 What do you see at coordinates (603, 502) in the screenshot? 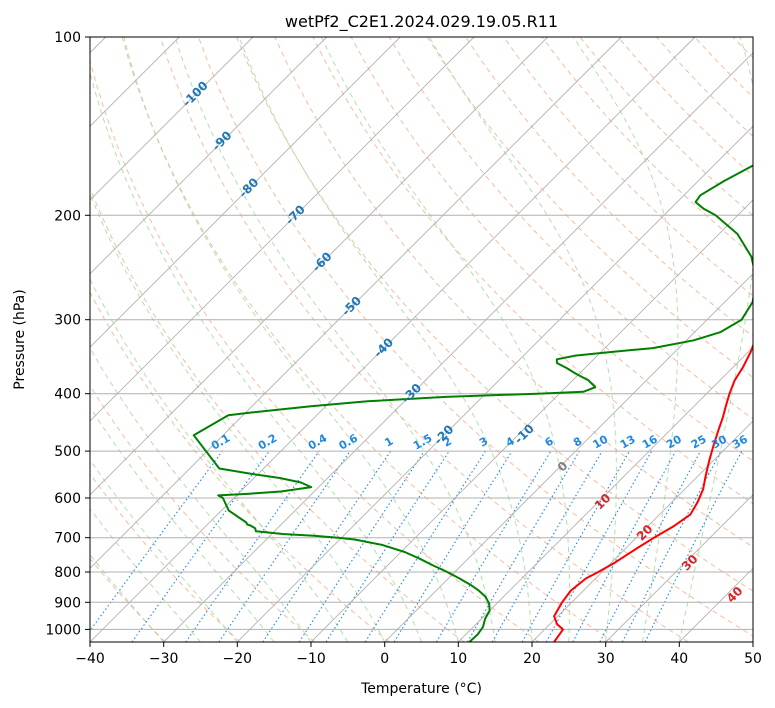
I see `isotherm-label: 10` at bounding box center [603, 502].